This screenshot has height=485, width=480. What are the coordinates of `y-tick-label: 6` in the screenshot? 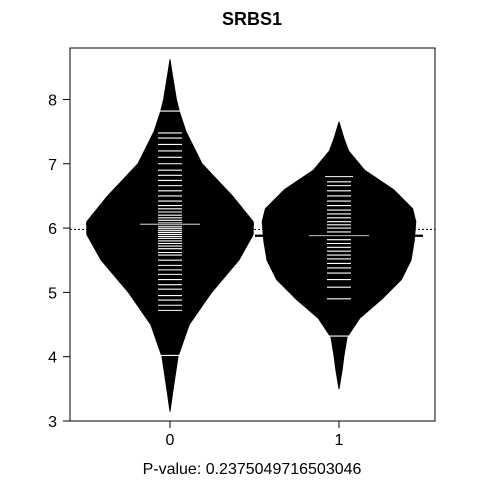 It's located at (52, 229).